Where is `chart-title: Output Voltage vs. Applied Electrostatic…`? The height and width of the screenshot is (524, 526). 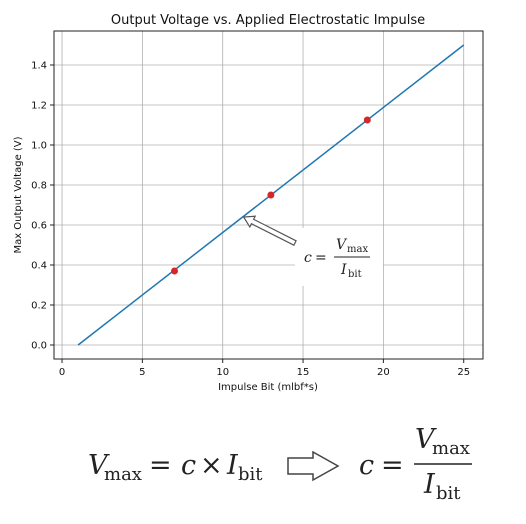
chart-title: Output Voltage vs. Applied Electrostatic… is located at coordinates (268, 20).